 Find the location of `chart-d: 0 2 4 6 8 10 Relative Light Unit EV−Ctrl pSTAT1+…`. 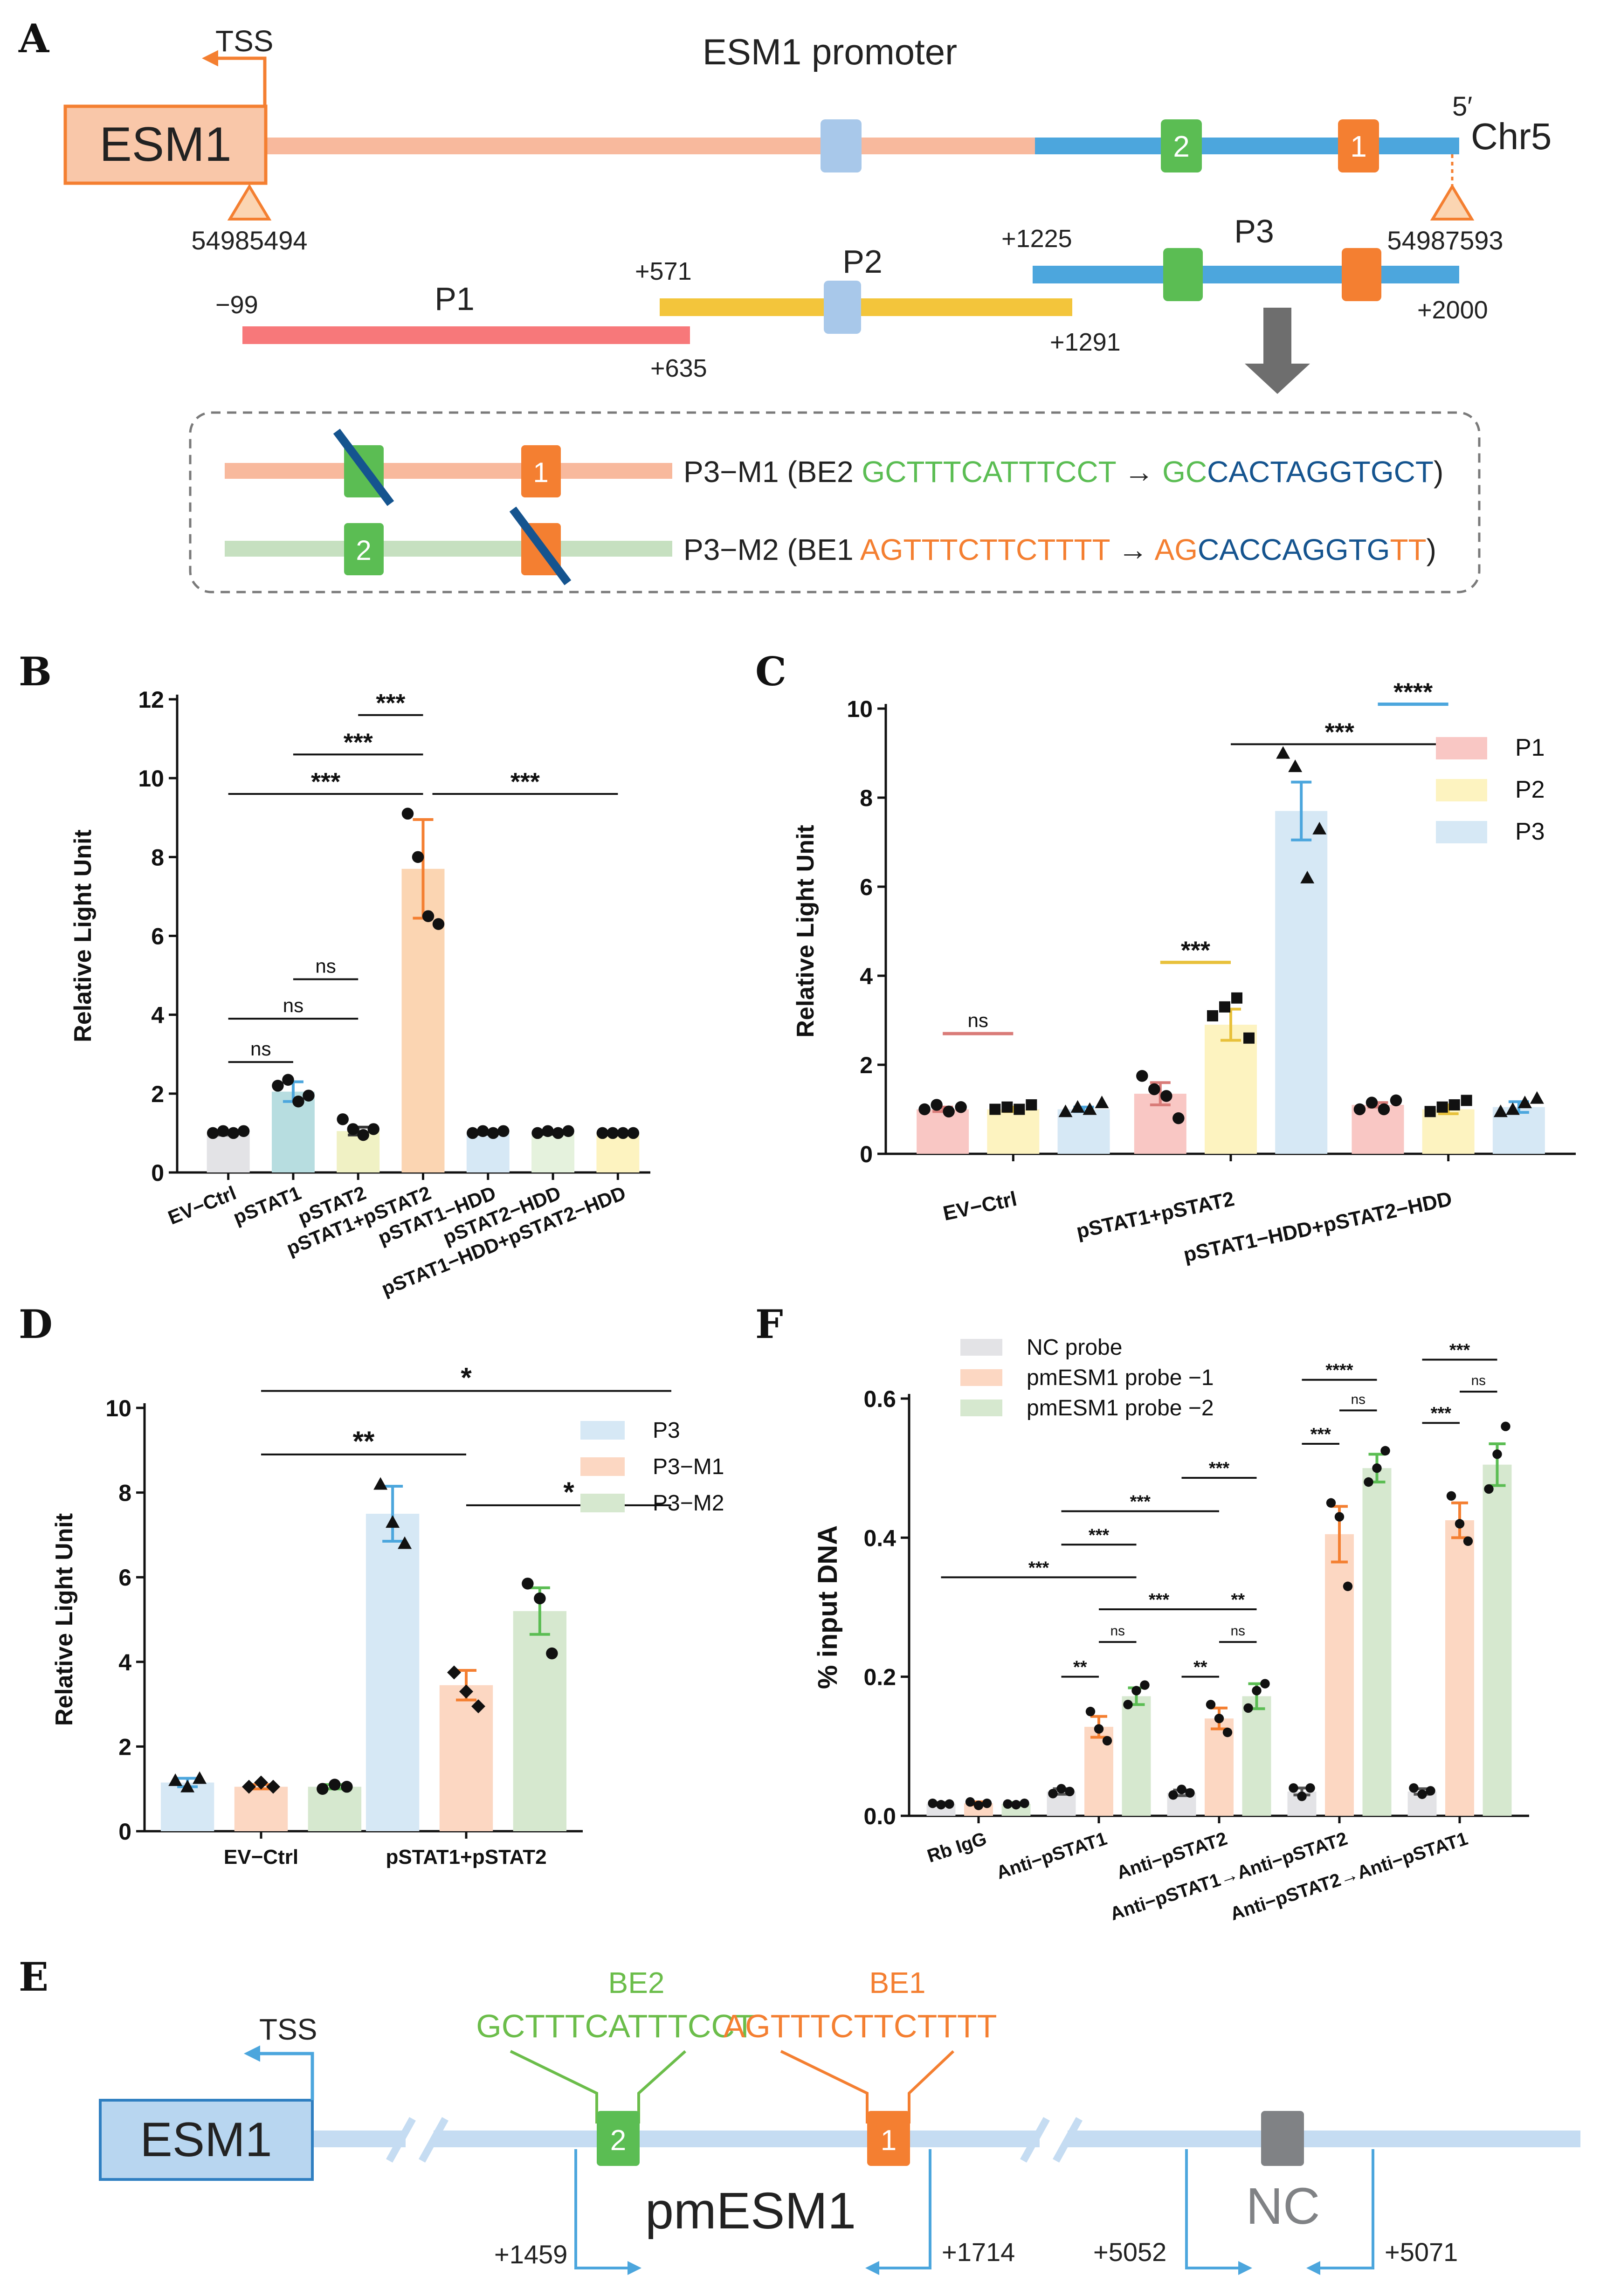

chart-d: 0 2 4 6 8 10 Relative Light Unit EV−Ctrl pSTAT1+… is located at coordinates (387, 1615).